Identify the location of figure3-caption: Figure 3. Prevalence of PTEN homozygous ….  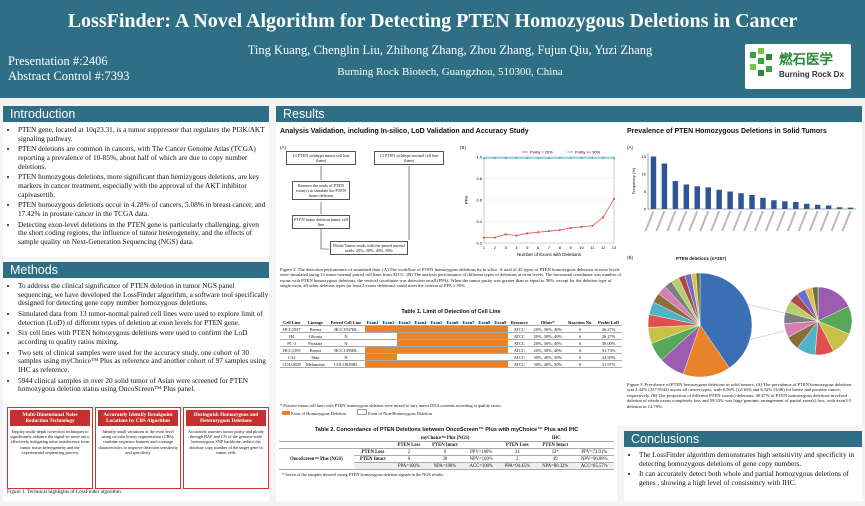
(739, 395).